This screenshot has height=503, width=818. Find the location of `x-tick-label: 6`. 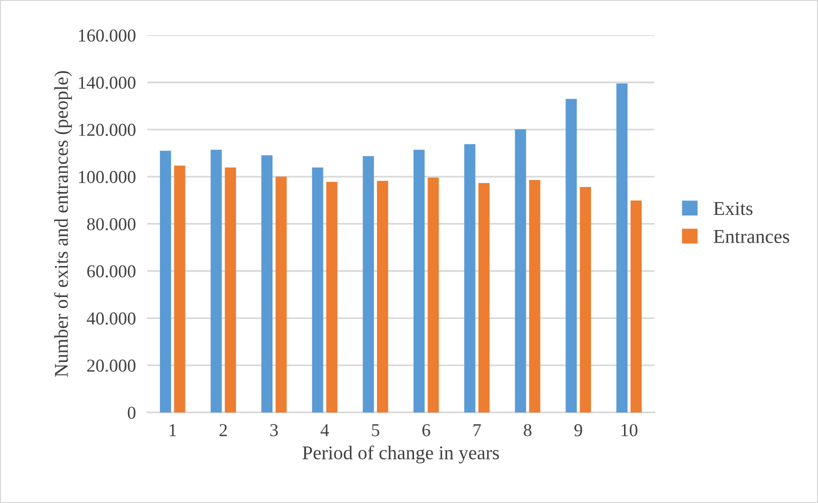

x-tick-label: 6 is located at coordinates (426, 430).